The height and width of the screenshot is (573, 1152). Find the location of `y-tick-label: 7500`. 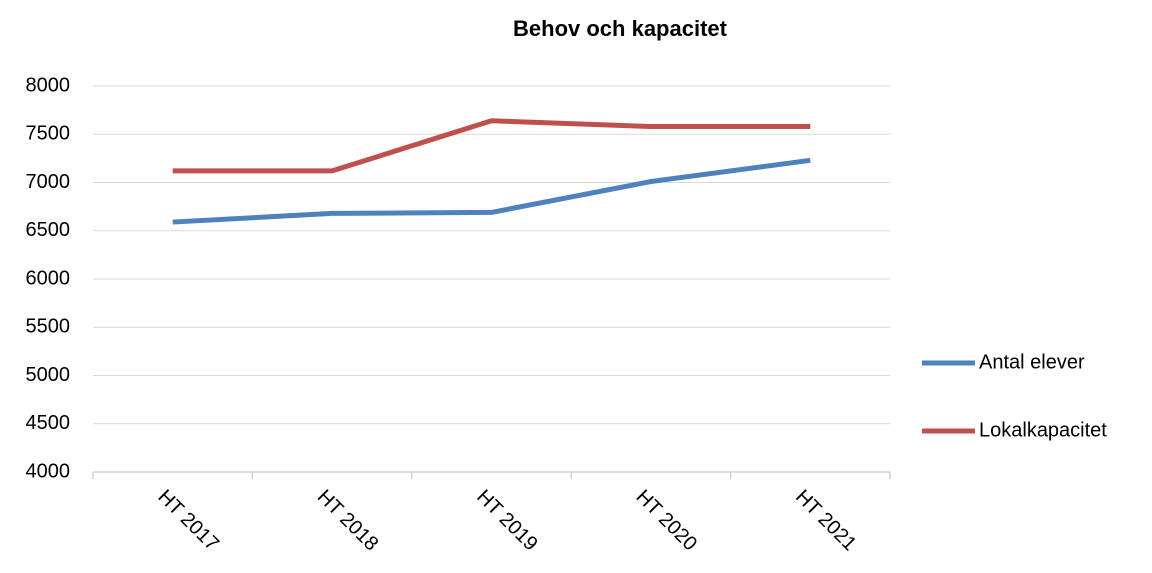

y-tick-label: 7500 is located at coordinates (48, 134).